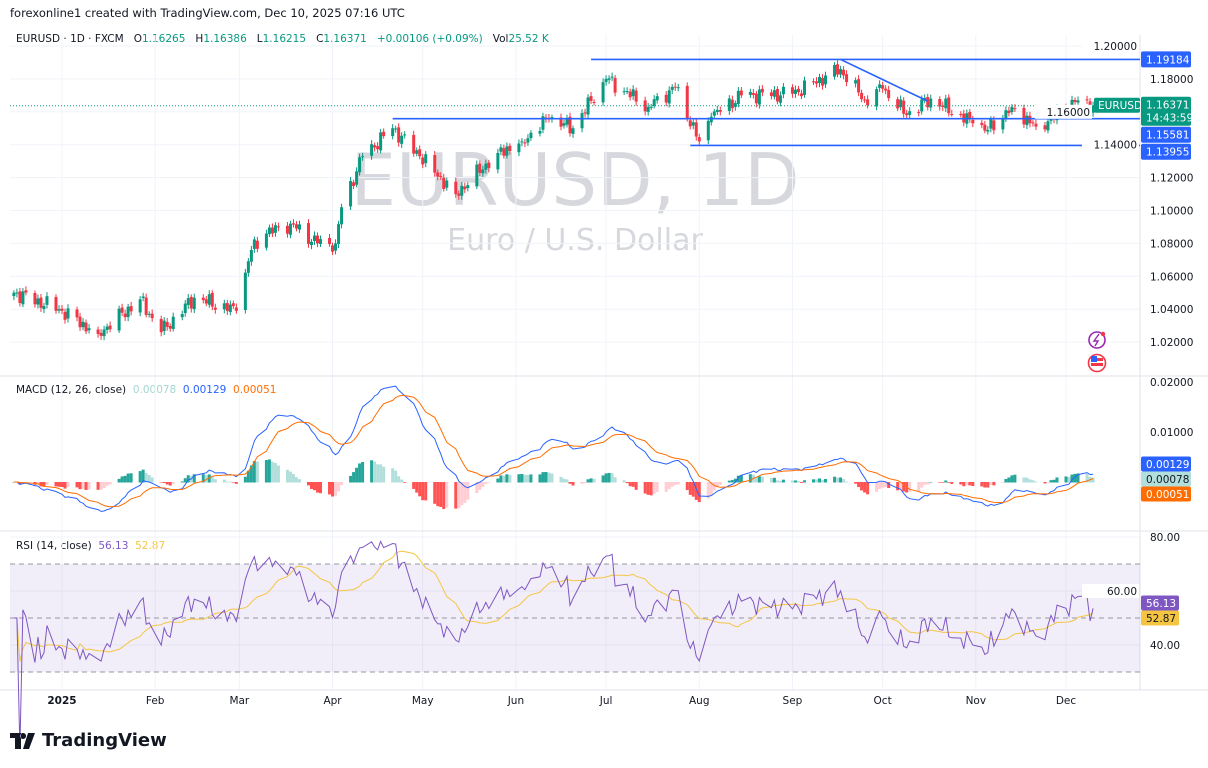 This screenshot has width=1208, height=768. I want to click on tradingview-logo: TradingView, so click(88, 740).